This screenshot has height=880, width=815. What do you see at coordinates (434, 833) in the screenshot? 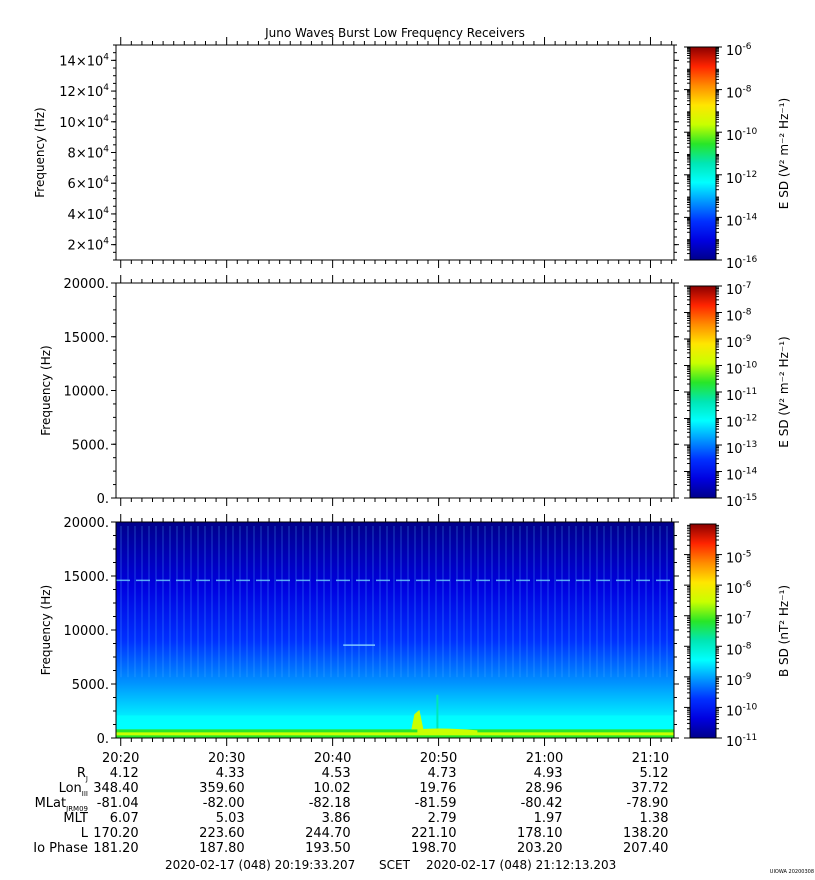
I see `ephemeris-value: 221.10` at bounding box center [434, 833].